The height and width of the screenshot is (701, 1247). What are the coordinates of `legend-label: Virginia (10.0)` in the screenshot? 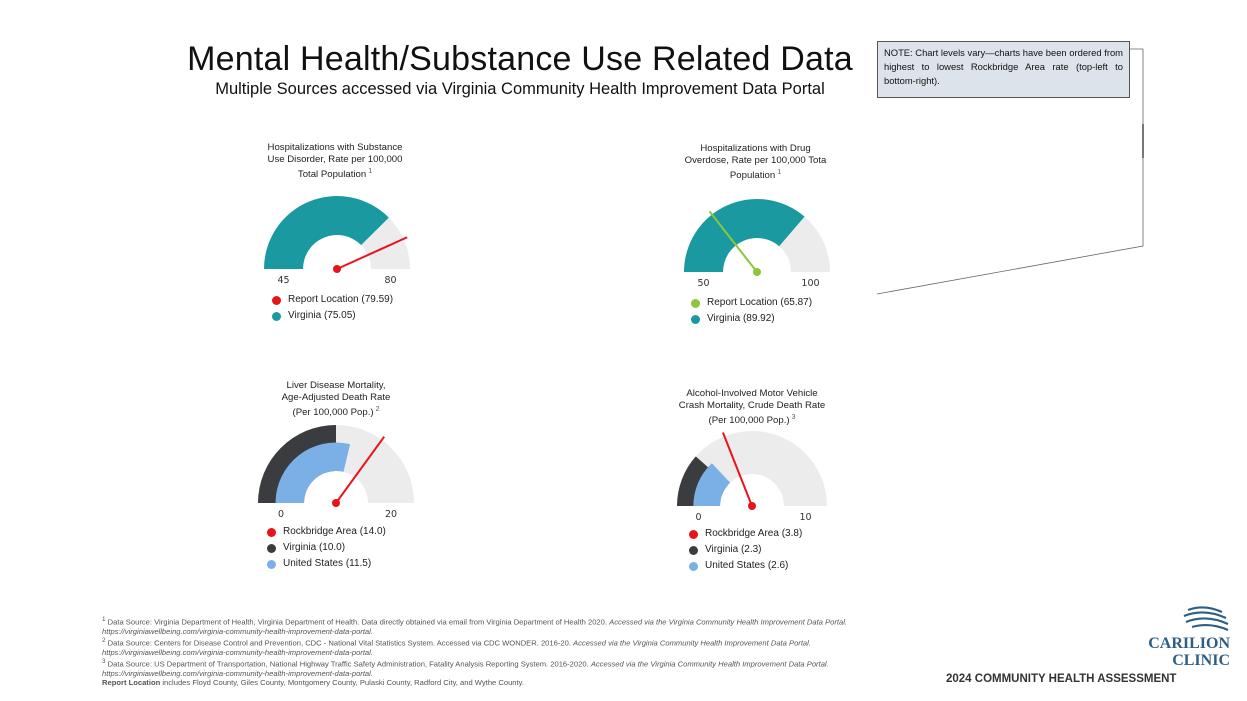 It's located at (314, 547).